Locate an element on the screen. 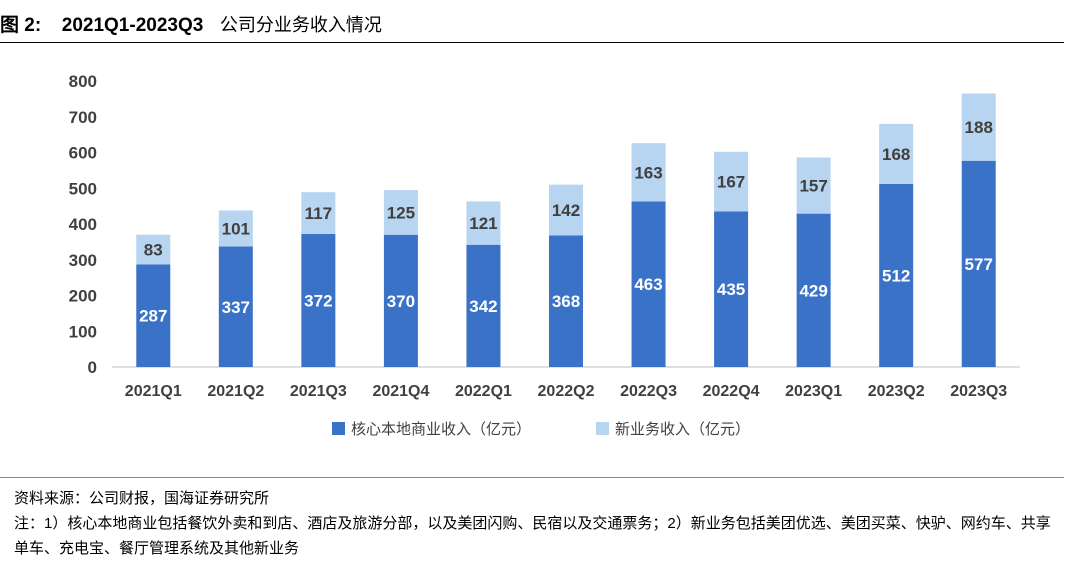 The width and height of the screenshot is (1080, 577). bar-new-2022Q3 is located at coordinates (648, 172).